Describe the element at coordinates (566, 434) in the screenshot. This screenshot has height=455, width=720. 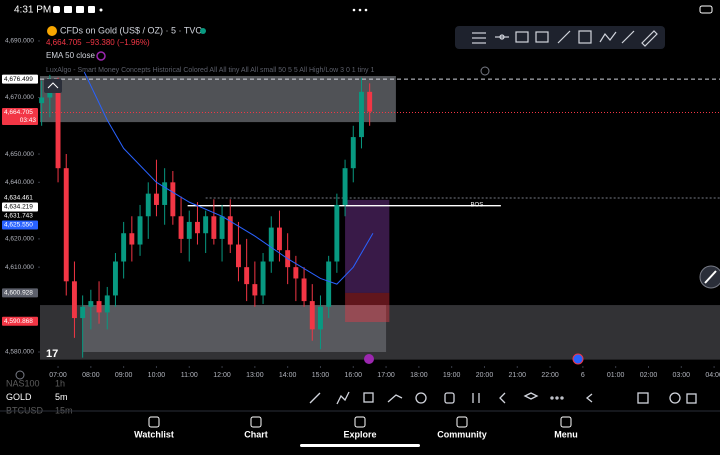
I see `nav-label: Menu` at that location.